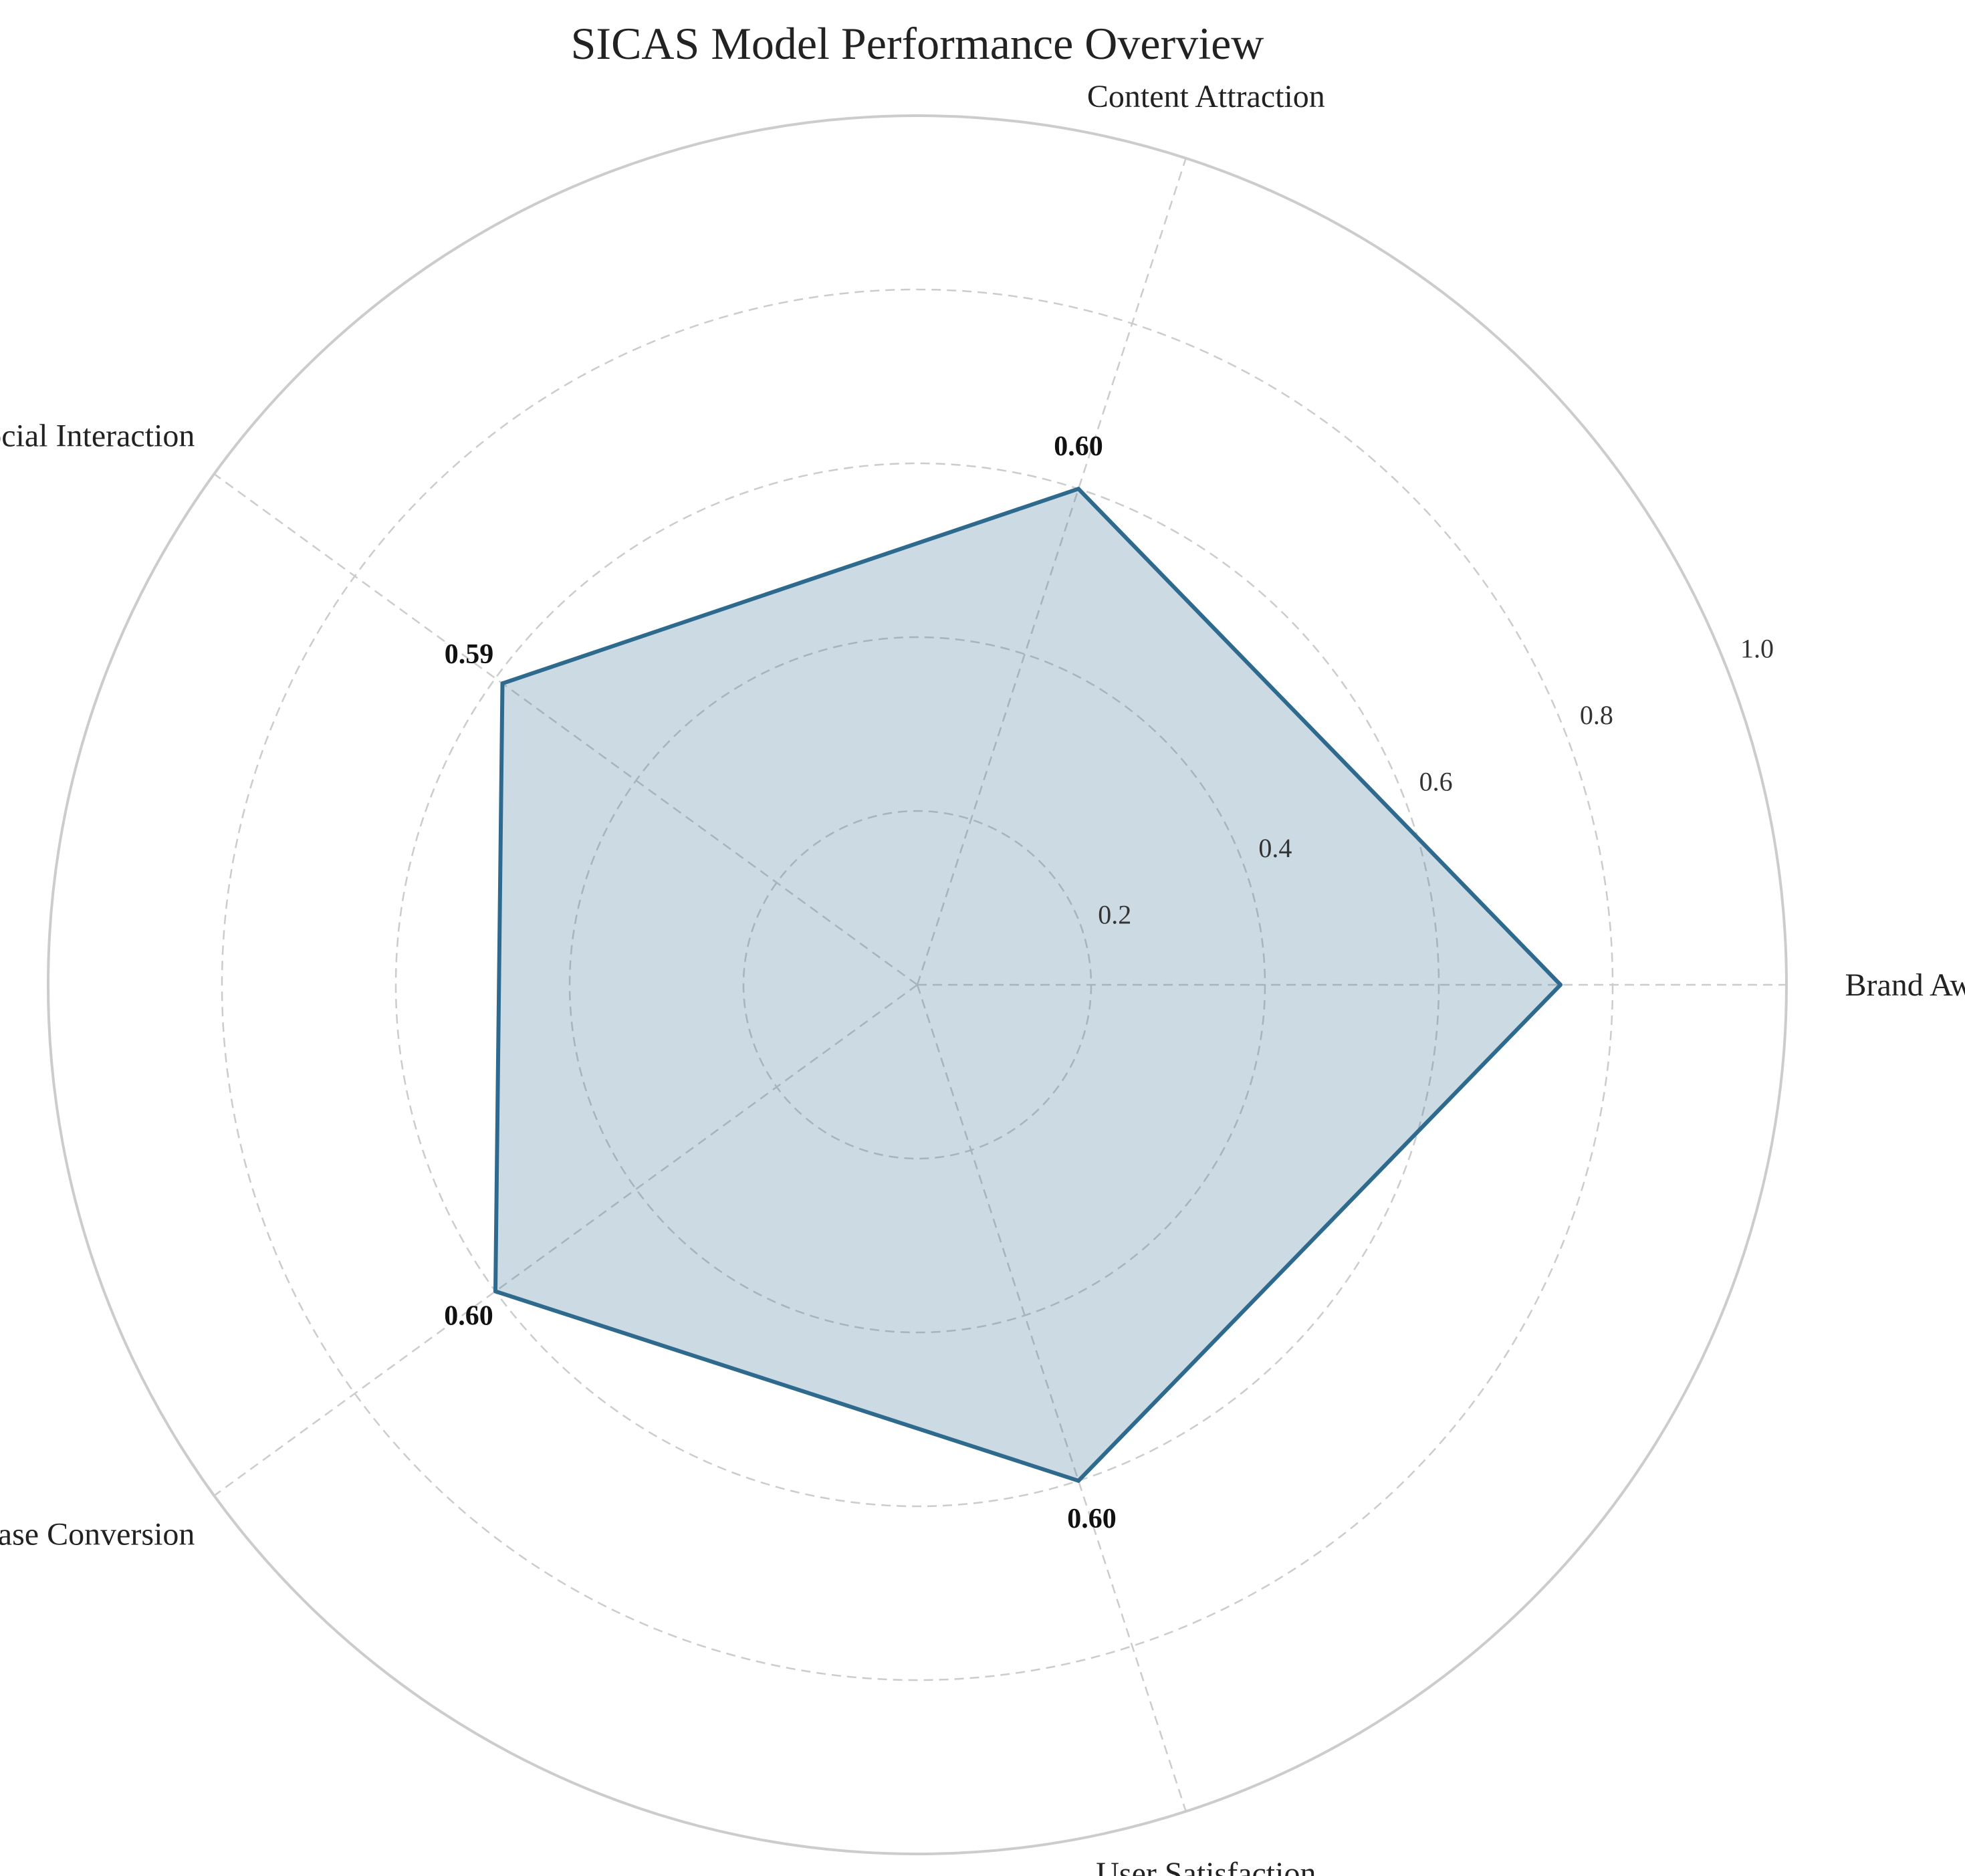  I want to click on category-label: User Satisfaction, so click(1206, 1866).